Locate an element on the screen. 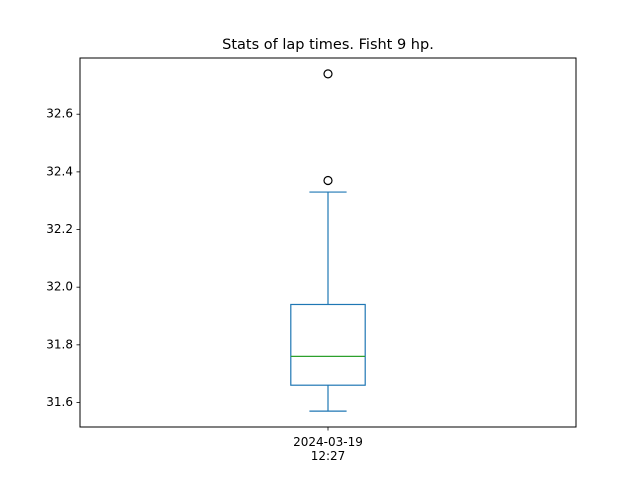  iqr-box is located at coordinates (328, 344).